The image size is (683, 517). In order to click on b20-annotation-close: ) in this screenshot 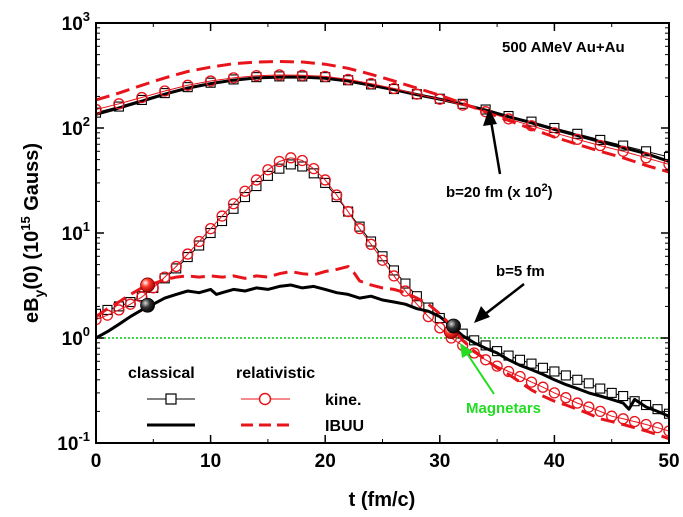, I will do `click(550, 192)`.